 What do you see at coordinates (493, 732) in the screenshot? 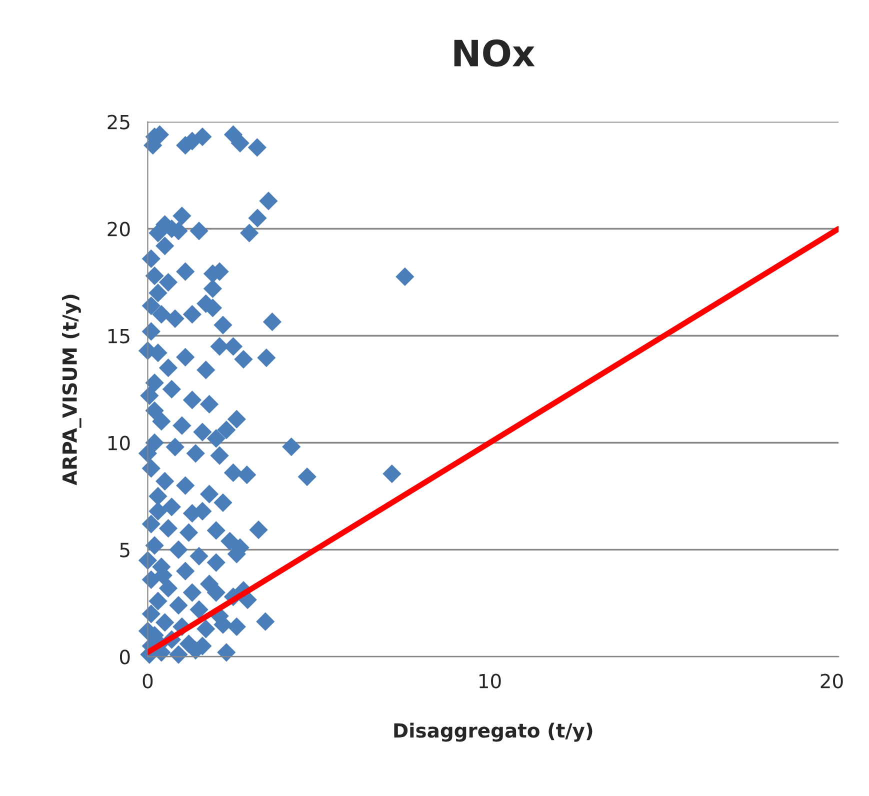
I see `x-axis-title: Disaggregato (t/y)` at bounding box center [493, 732].